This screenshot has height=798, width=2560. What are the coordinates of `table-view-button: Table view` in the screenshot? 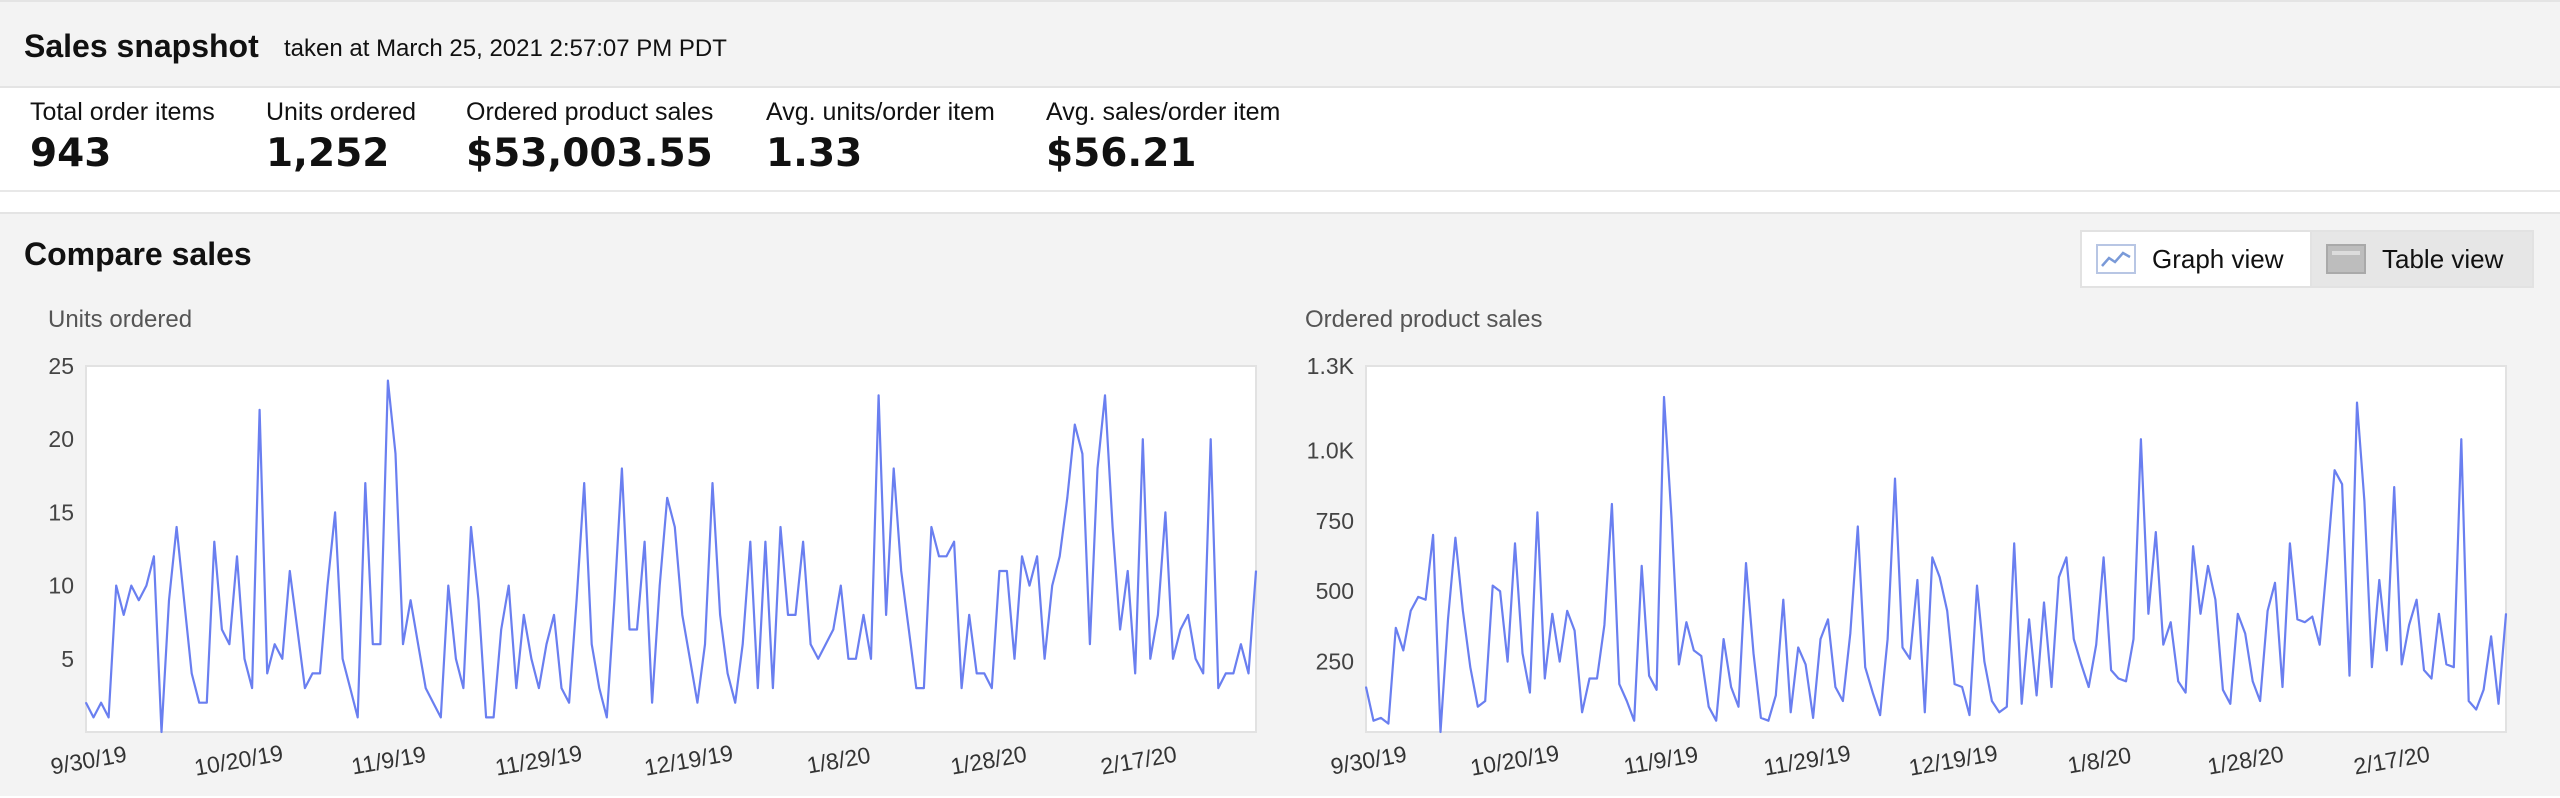 It's located at (2423, 259).